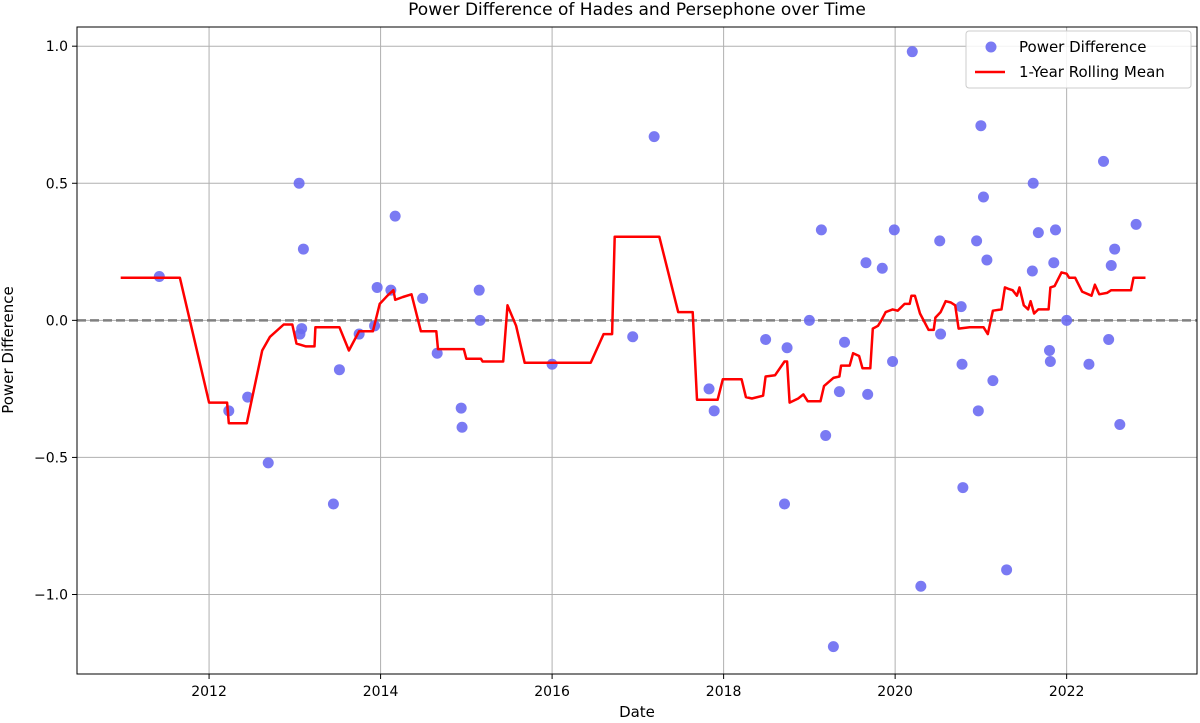 This screenshot has width=1200, height=723. I want to click on y-tick-label-0: −1.0, so click(51, 595).